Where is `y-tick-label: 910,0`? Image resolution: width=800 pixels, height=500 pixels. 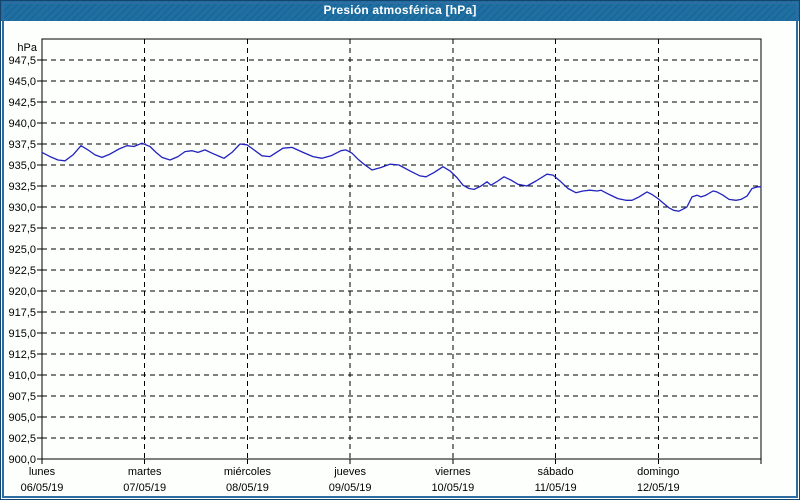
y-tick-label: 910,0 is located at coordinates (22, 376).